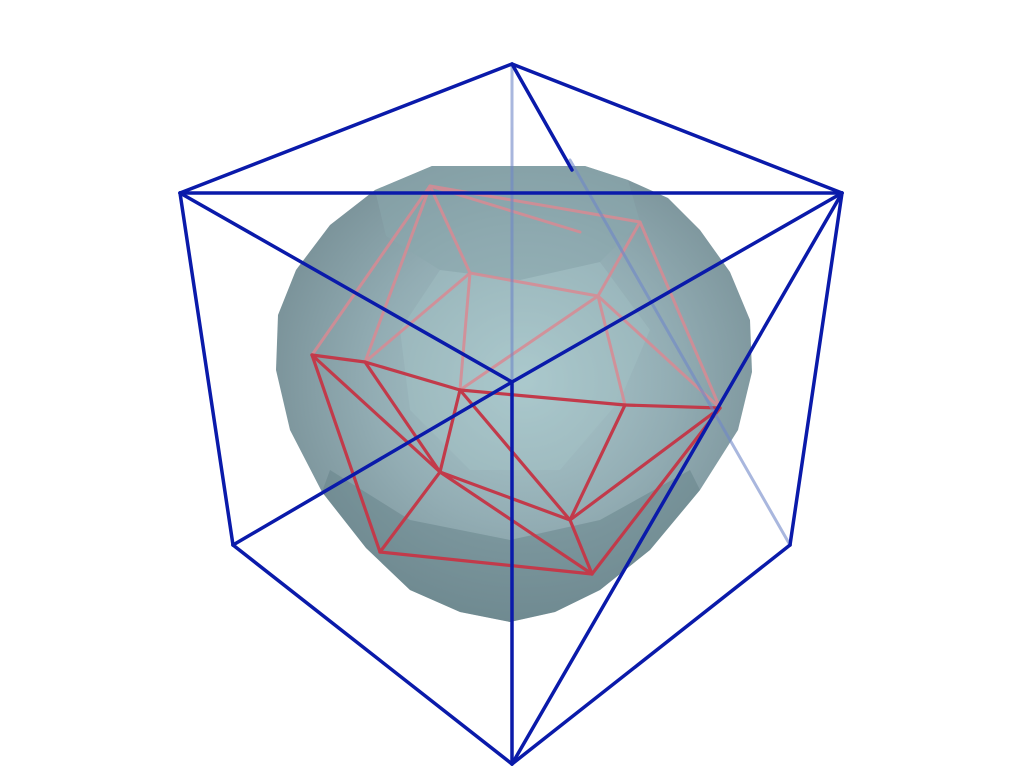  I want to click on icosahedron-front-edges, so click(516, 464).